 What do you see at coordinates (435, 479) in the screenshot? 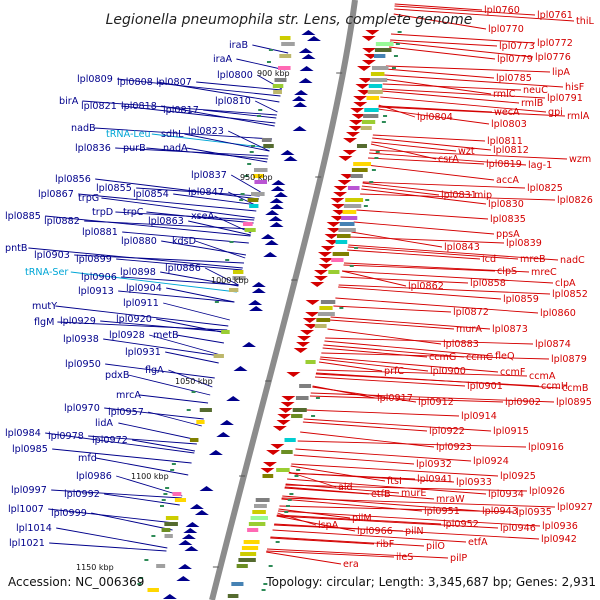
I see `gene-label-lpl0941: lpl0941` at bounding box center [435, 479].